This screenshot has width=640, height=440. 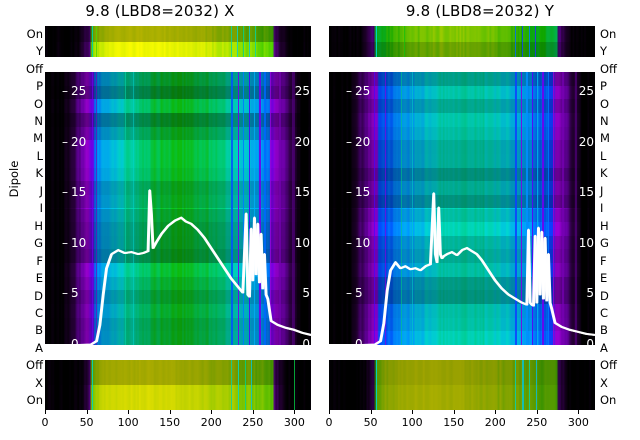 What do you see at coordinates (462, 268) in the screenshot?
I see `trace-line-y` at bounding box center [462, 268].